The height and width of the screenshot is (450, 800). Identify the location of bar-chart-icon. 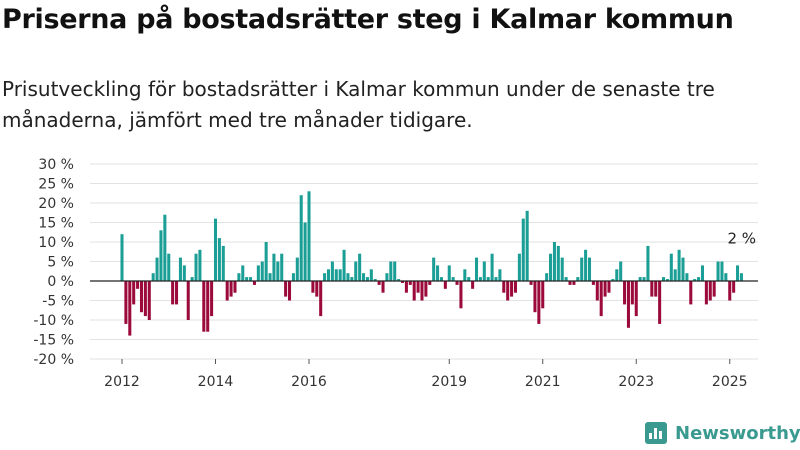
(656, 433).